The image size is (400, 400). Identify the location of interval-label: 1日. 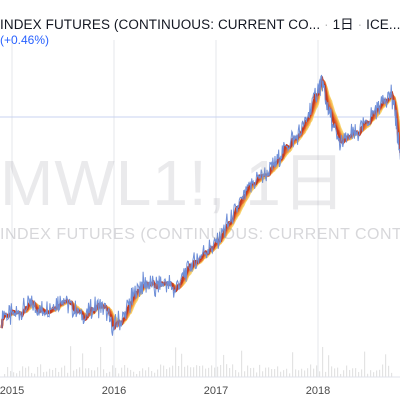
(343, 24).